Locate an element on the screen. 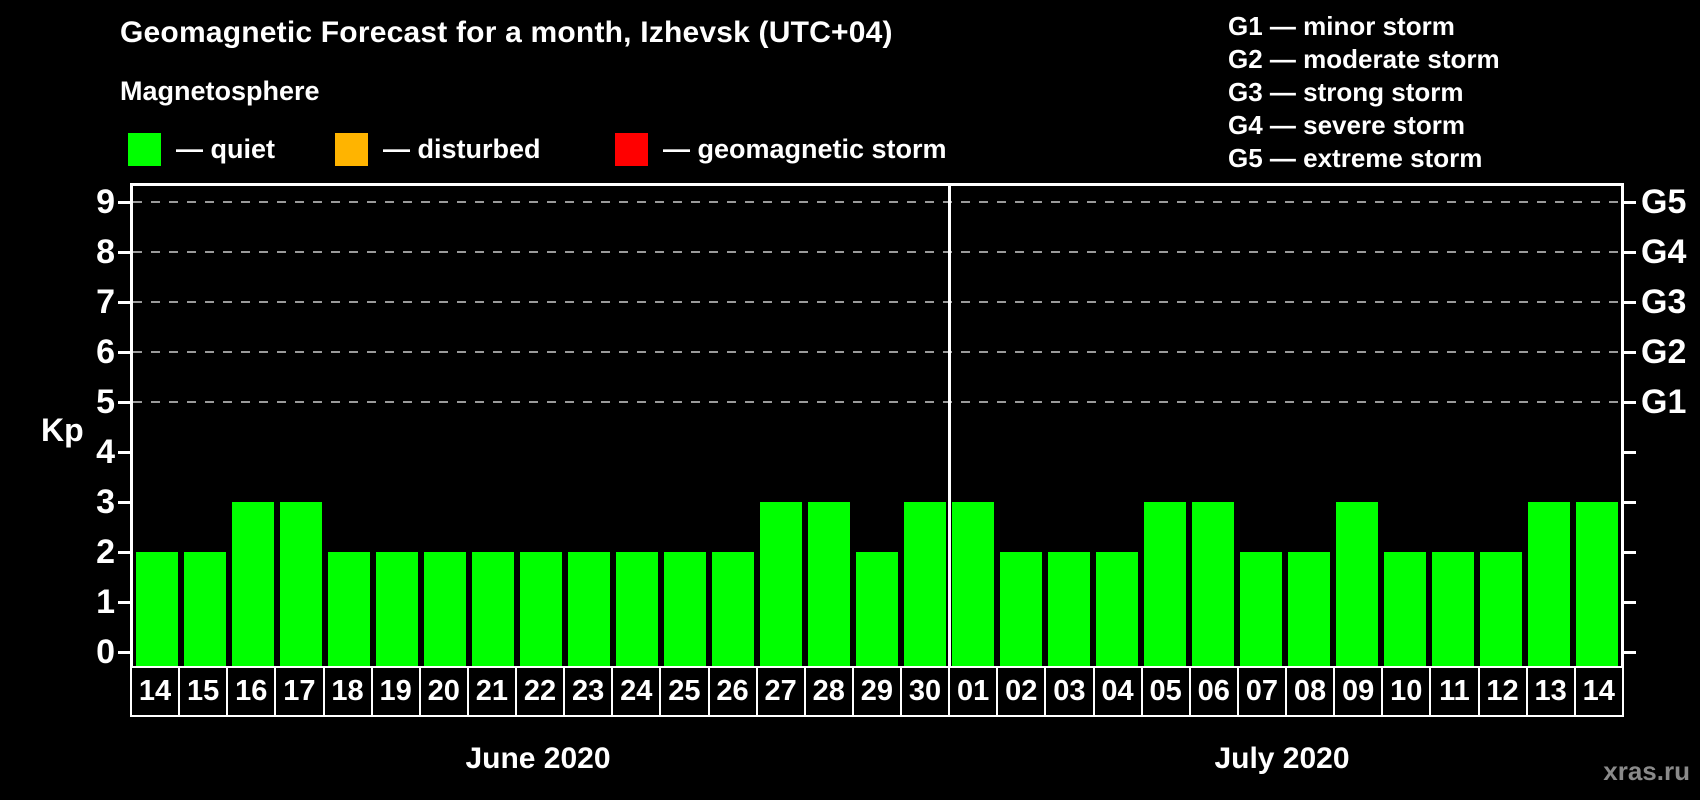  gridline-kp9 is located at coordinates (877, 202).